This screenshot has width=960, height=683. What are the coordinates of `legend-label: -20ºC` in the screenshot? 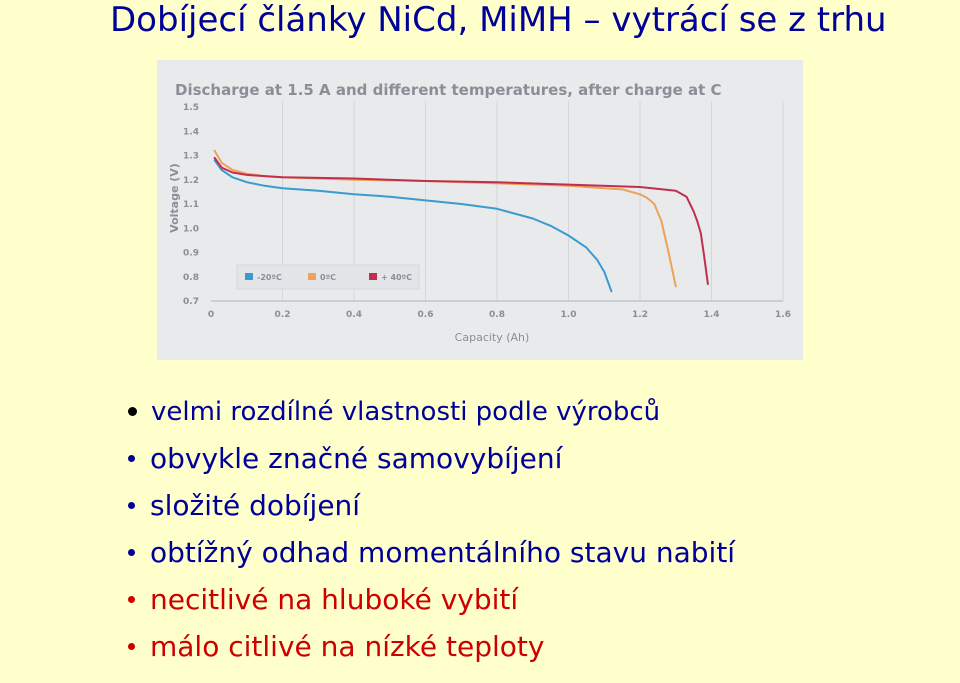 It's located at (269, 277).